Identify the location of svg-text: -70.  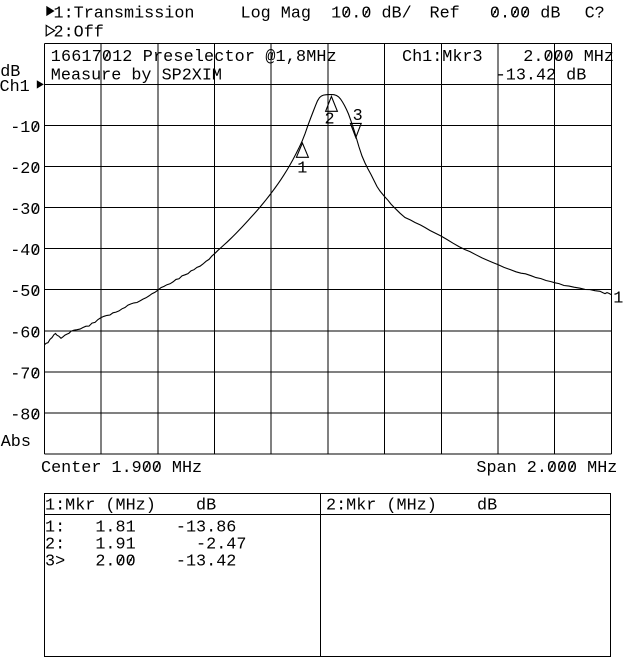
(25, 374).